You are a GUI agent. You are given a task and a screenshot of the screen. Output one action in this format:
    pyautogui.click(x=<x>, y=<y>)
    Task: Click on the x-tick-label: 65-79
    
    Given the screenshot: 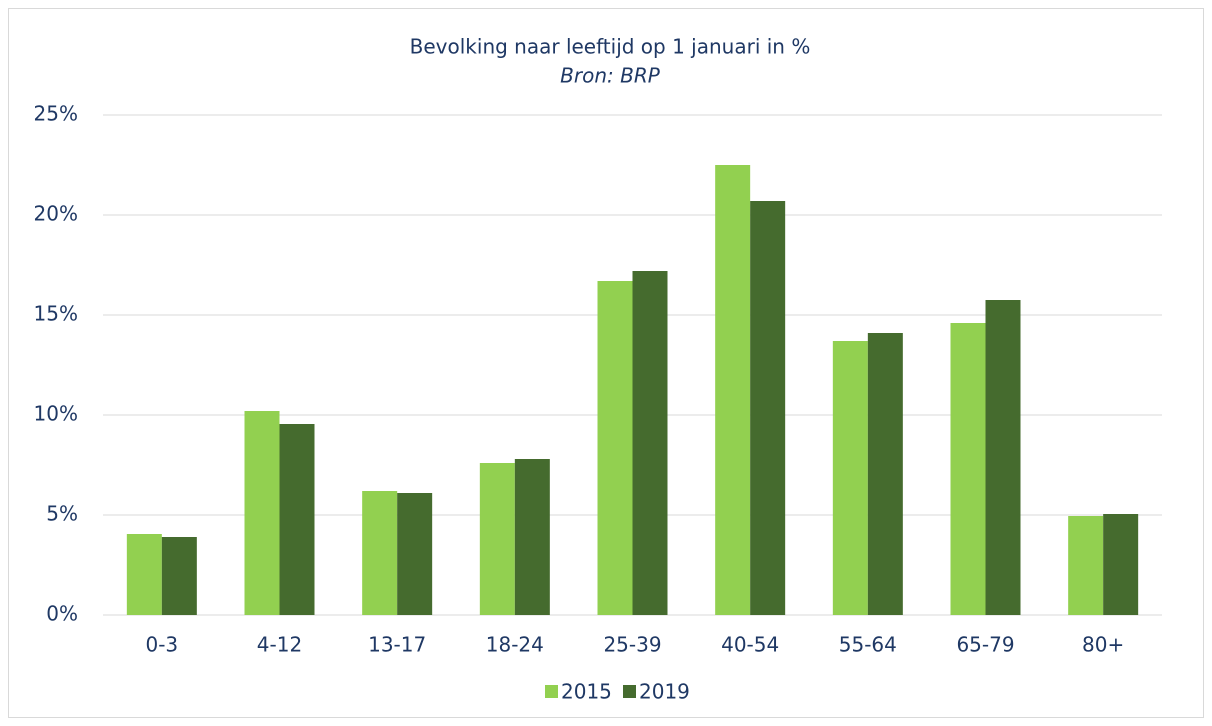 What is the action you would take?
    pyautogui.click(x=985, y=645)
    